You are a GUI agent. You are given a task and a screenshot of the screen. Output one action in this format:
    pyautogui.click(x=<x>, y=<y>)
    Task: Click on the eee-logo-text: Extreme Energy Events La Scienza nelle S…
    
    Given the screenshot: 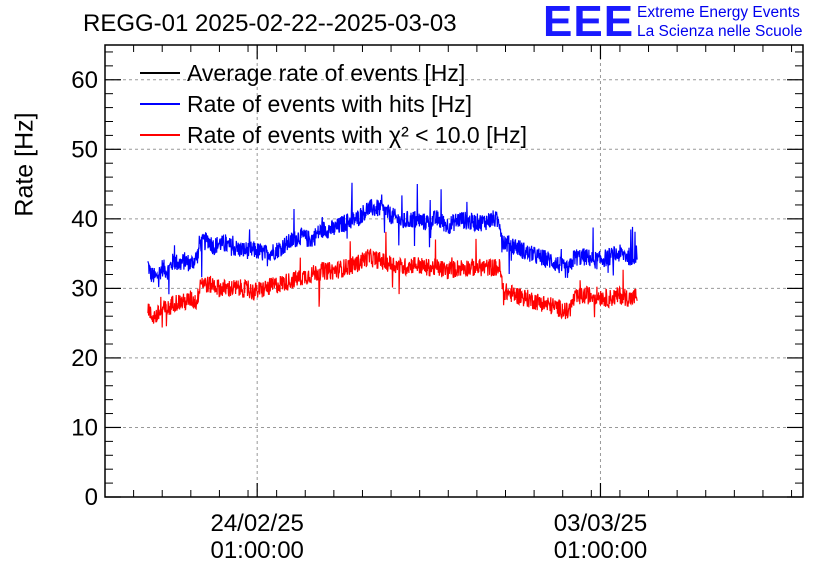 What is the action you would take?
    pyautogui.click(x=719, y=22)
    